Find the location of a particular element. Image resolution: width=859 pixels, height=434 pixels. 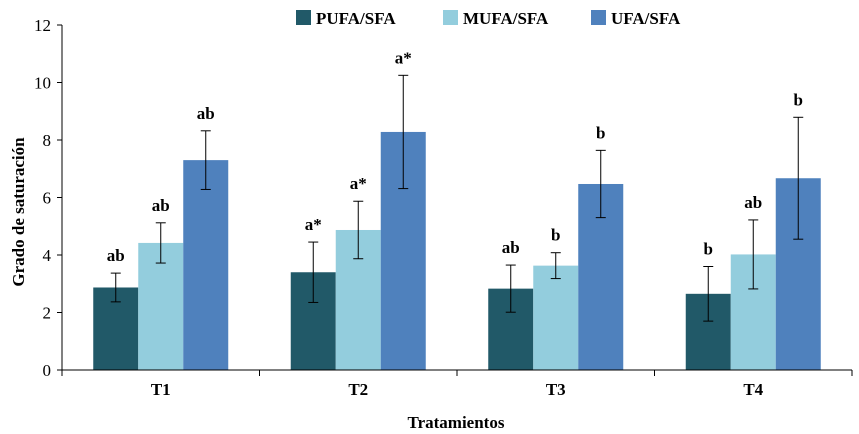

y-tick-label: 12 is located at coordinates (42, 25).